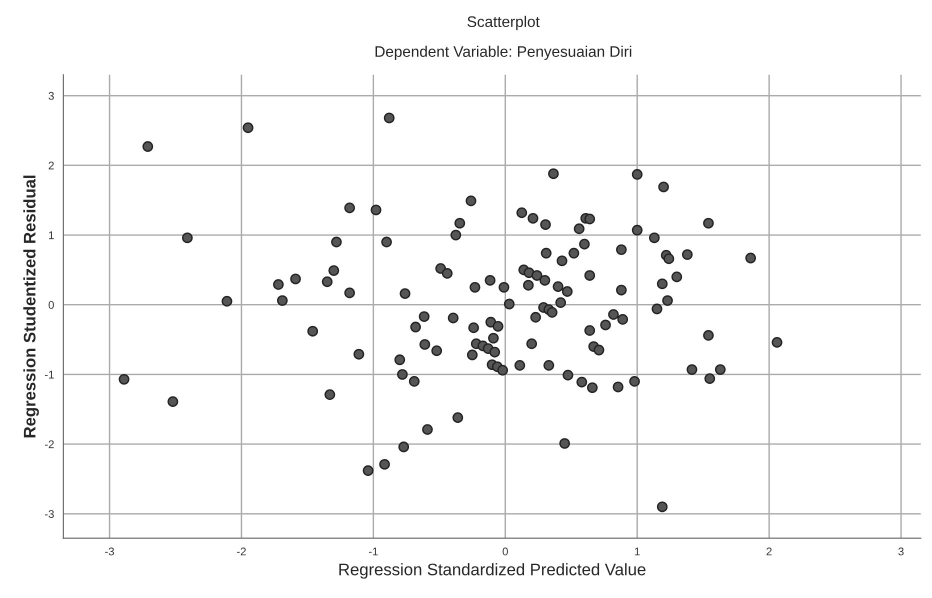 This screenshot has height=598, width=932. I want to click on y-tick-label: 3, so click(51, 96).